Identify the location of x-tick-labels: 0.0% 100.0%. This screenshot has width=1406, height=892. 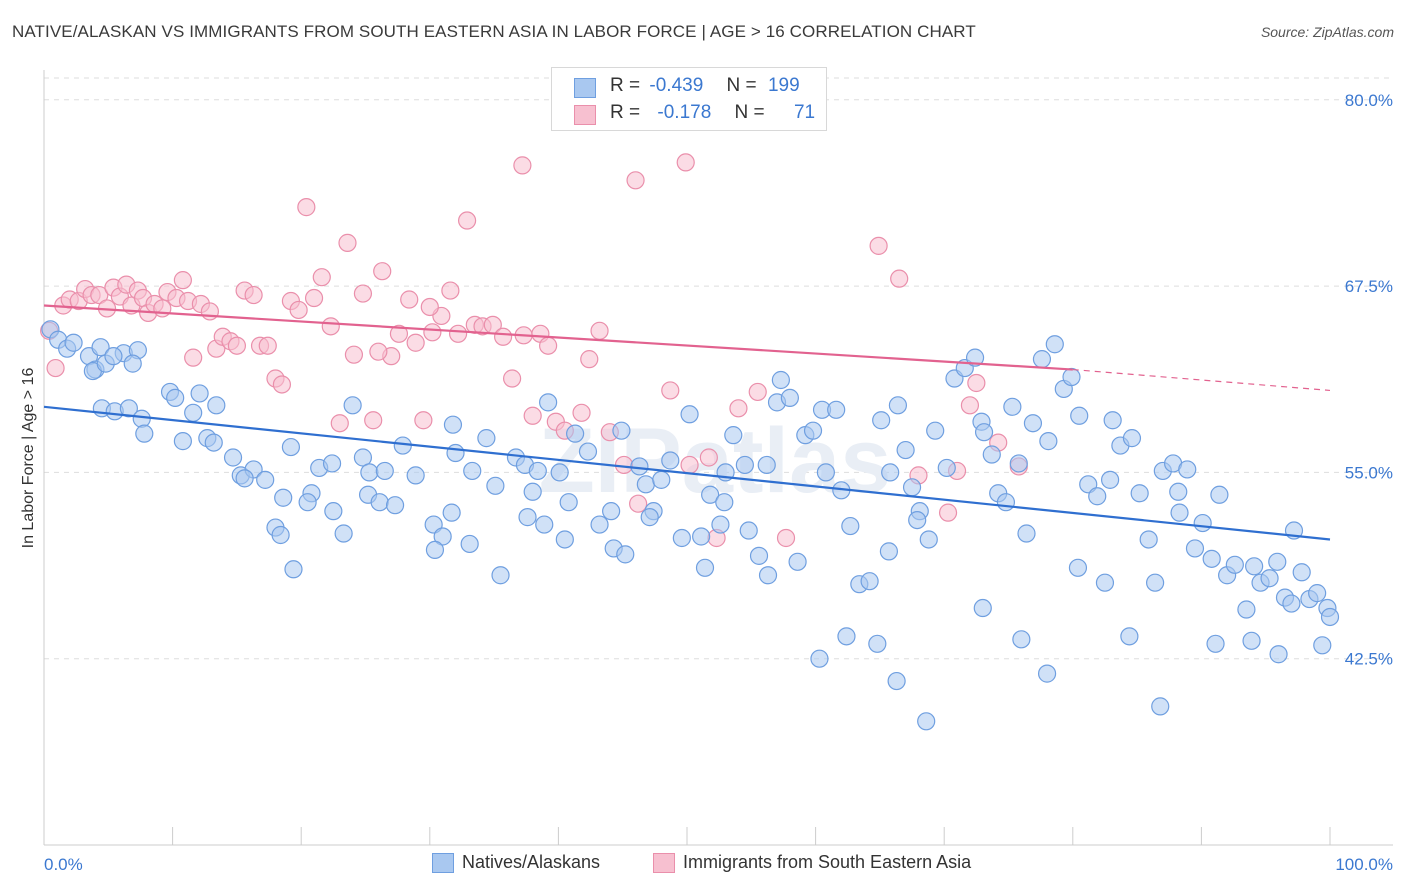
(718, 864).